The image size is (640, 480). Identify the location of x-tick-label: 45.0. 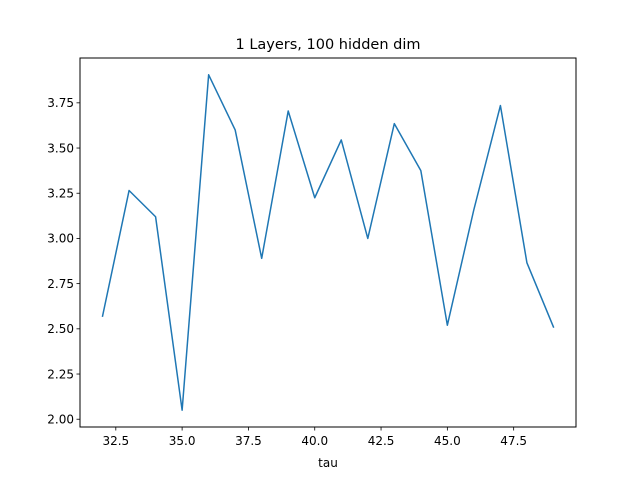
(447, 441).